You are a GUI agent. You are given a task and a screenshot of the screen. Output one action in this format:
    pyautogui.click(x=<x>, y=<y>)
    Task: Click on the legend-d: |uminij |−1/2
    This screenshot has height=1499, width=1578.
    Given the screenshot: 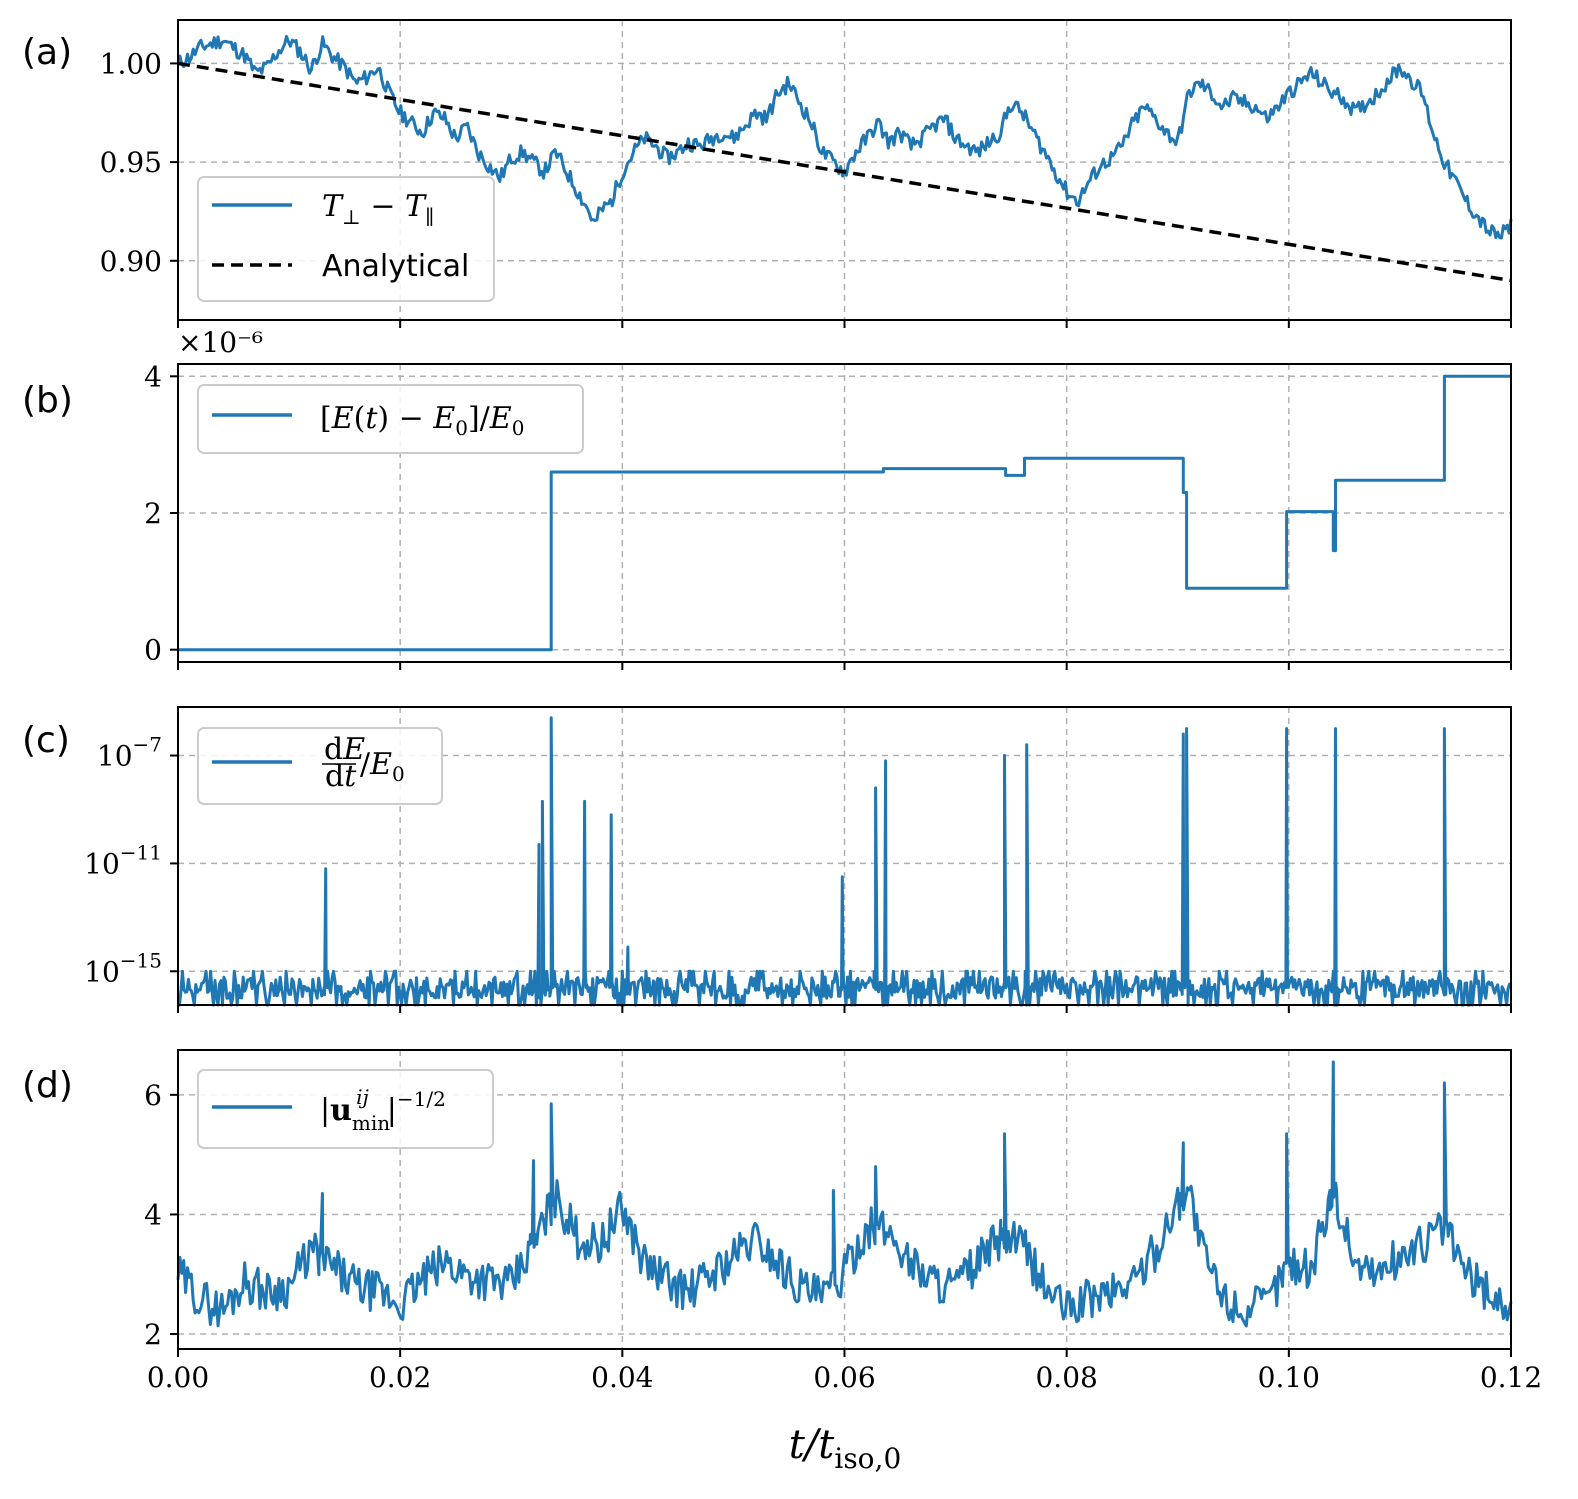 What is the action you would take?
    pyautogui.click(x=345, y=1109)
    